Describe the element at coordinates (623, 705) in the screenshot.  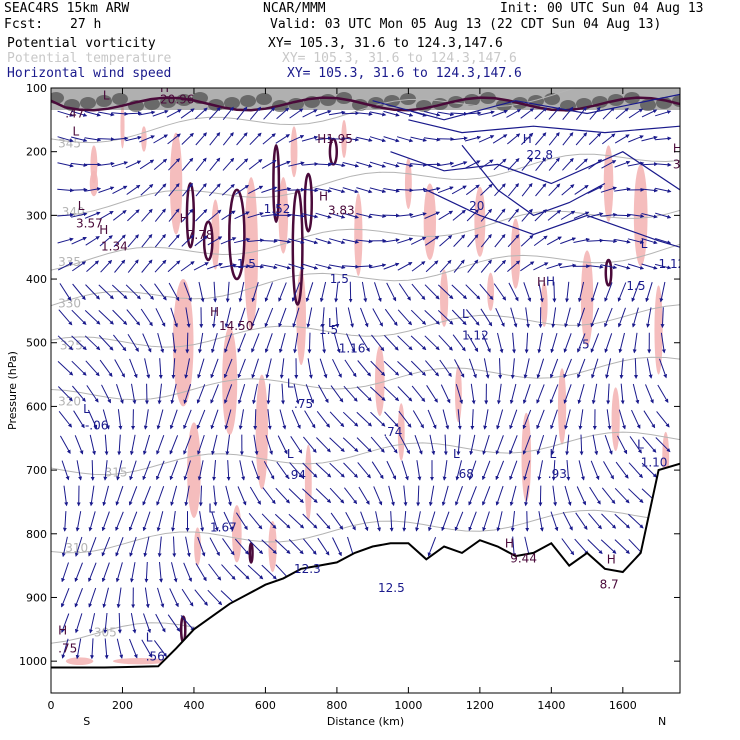
I see `x-tick-label: 1600` at that location.